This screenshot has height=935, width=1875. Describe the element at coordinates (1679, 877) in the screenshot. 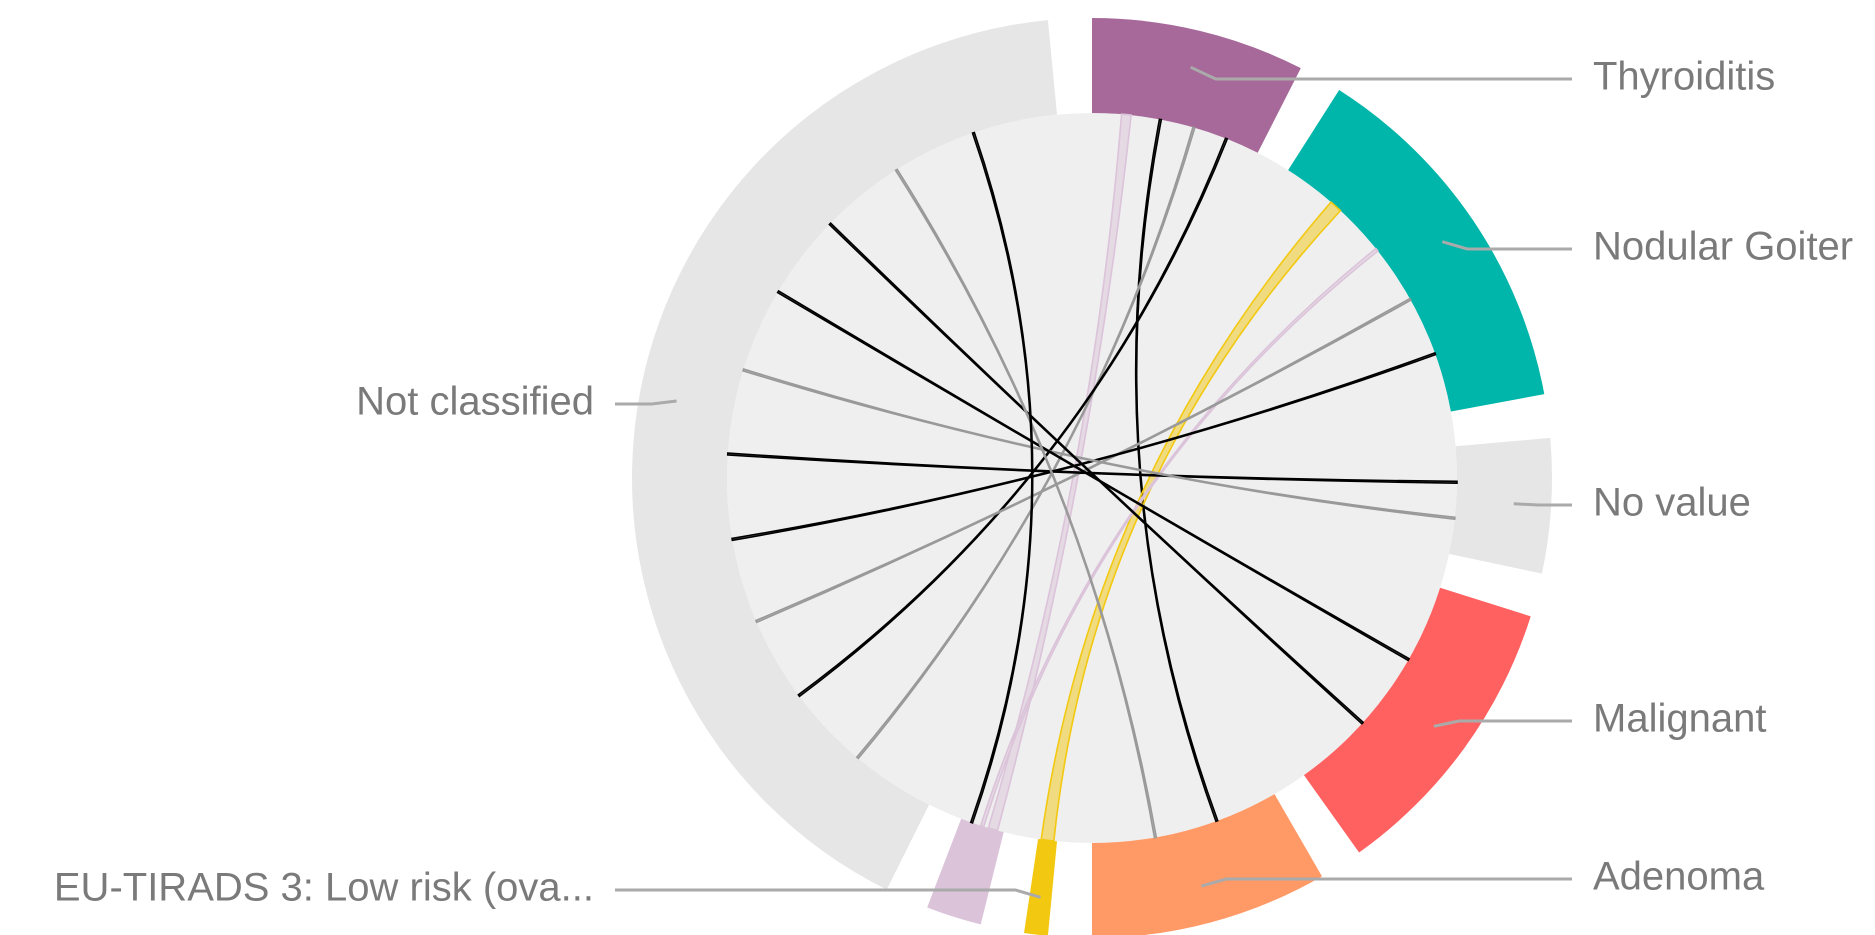

I see `node-label: Adenoma` at that location.